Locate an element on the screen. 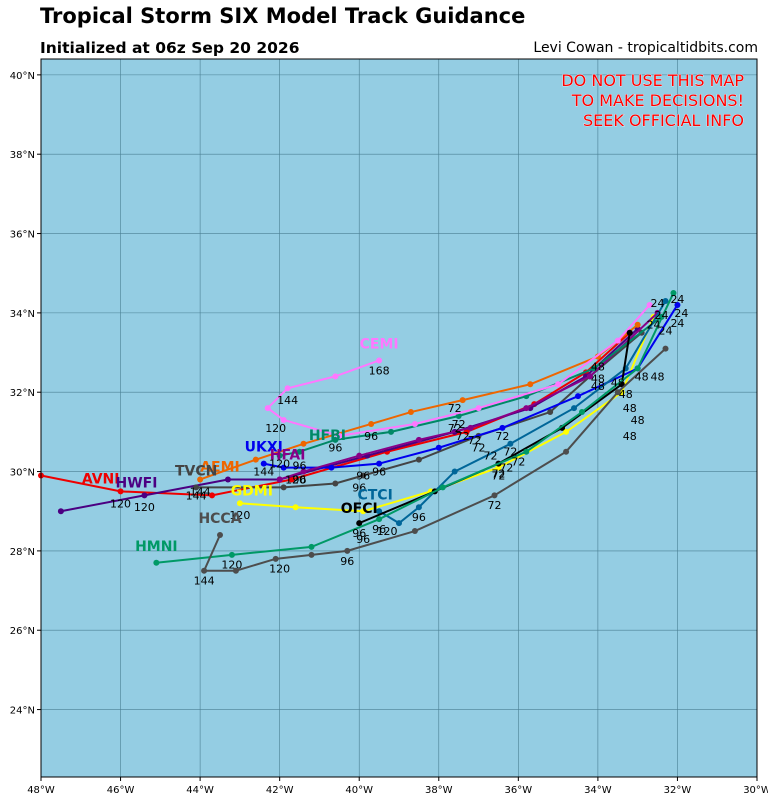 This screenshot has width=768, height=800. lon-tick-label: 34°W is located at coordinates (598, 790).